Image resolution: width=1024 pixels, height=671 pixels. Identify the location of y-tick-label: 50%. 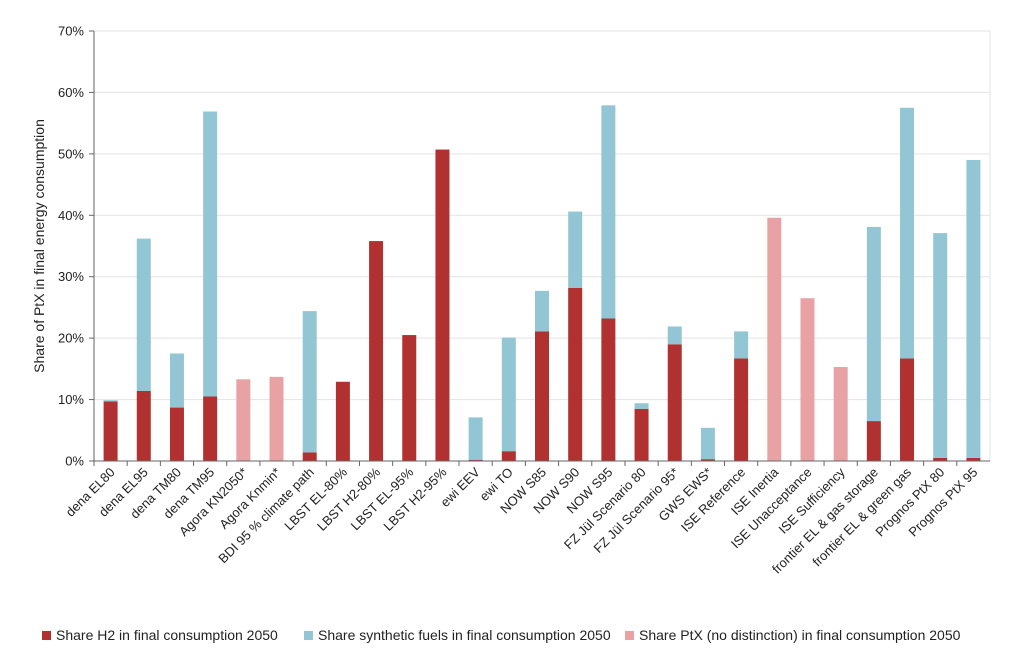
(71, 153).